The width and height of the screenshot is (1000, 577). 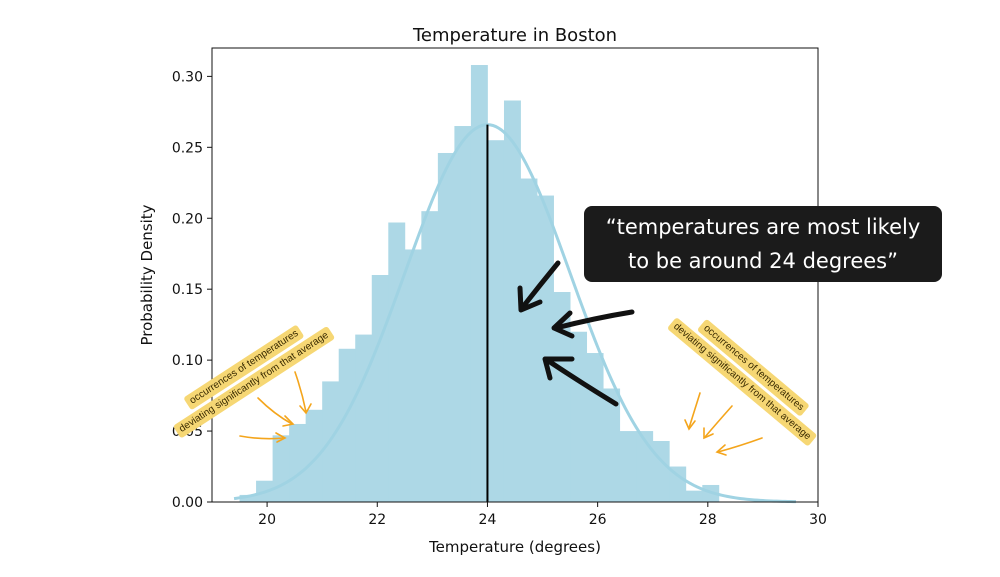 What do you see at coordinates (267, 520) in the screenshot?
I see `x-tick-label: 20` at bounding box center [267, 520].